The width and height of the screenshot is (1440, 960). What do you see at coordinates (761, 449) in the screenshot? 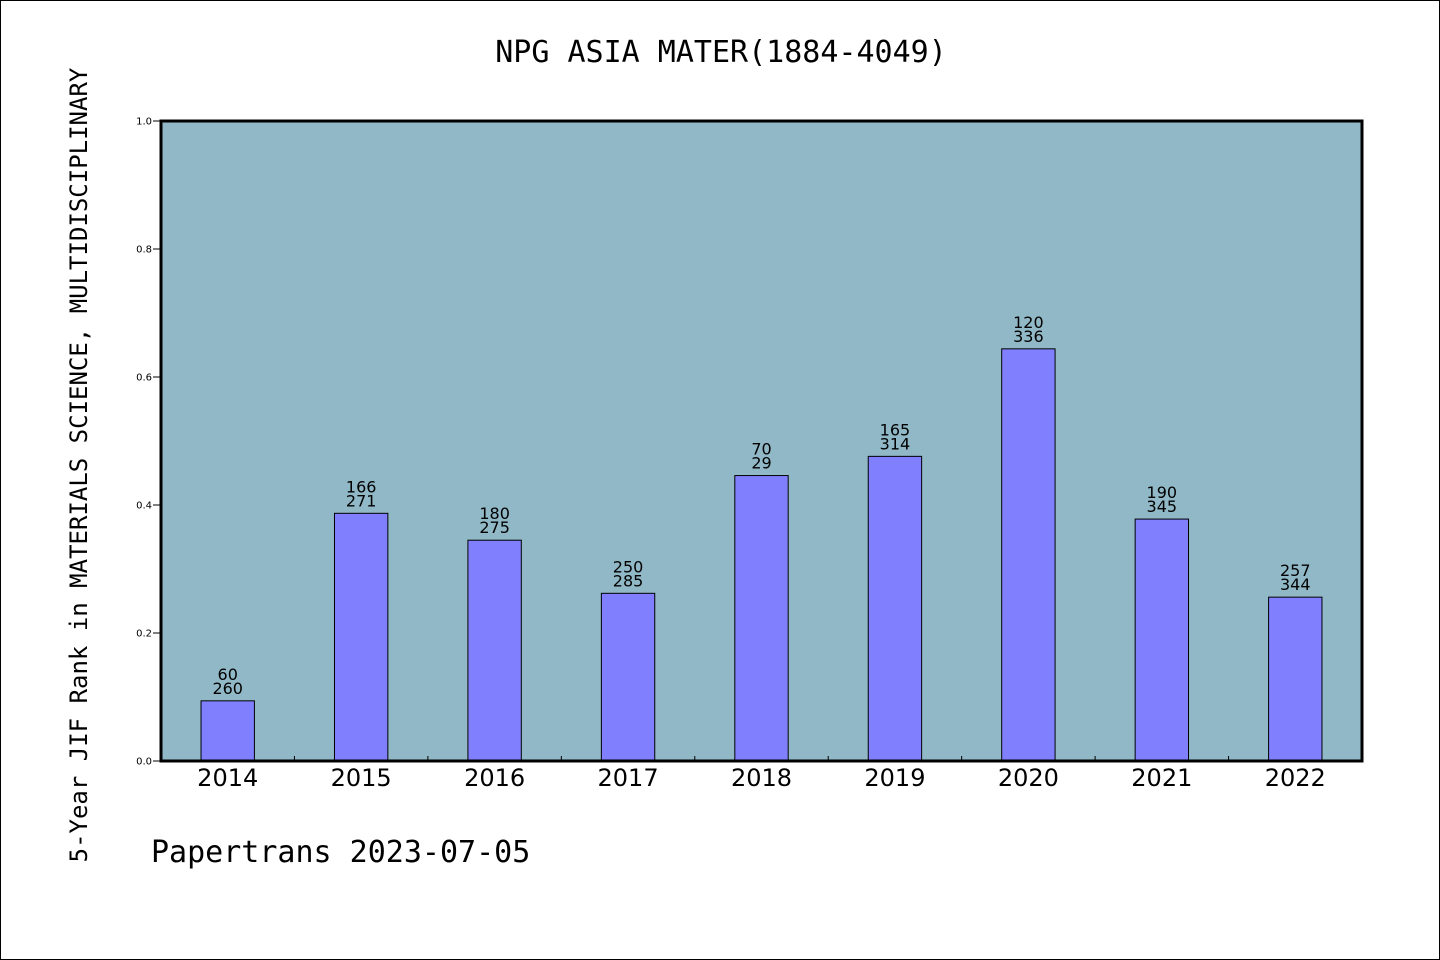
I see `bar-label: 70` at bounding box center [761, 449].